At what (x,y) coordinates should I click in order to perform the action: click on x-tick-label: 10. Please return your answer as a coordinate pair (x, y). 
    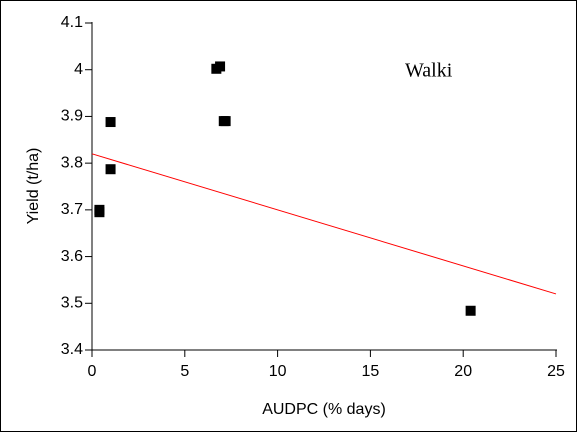
    Looking at the image, I should click on (278, 371).